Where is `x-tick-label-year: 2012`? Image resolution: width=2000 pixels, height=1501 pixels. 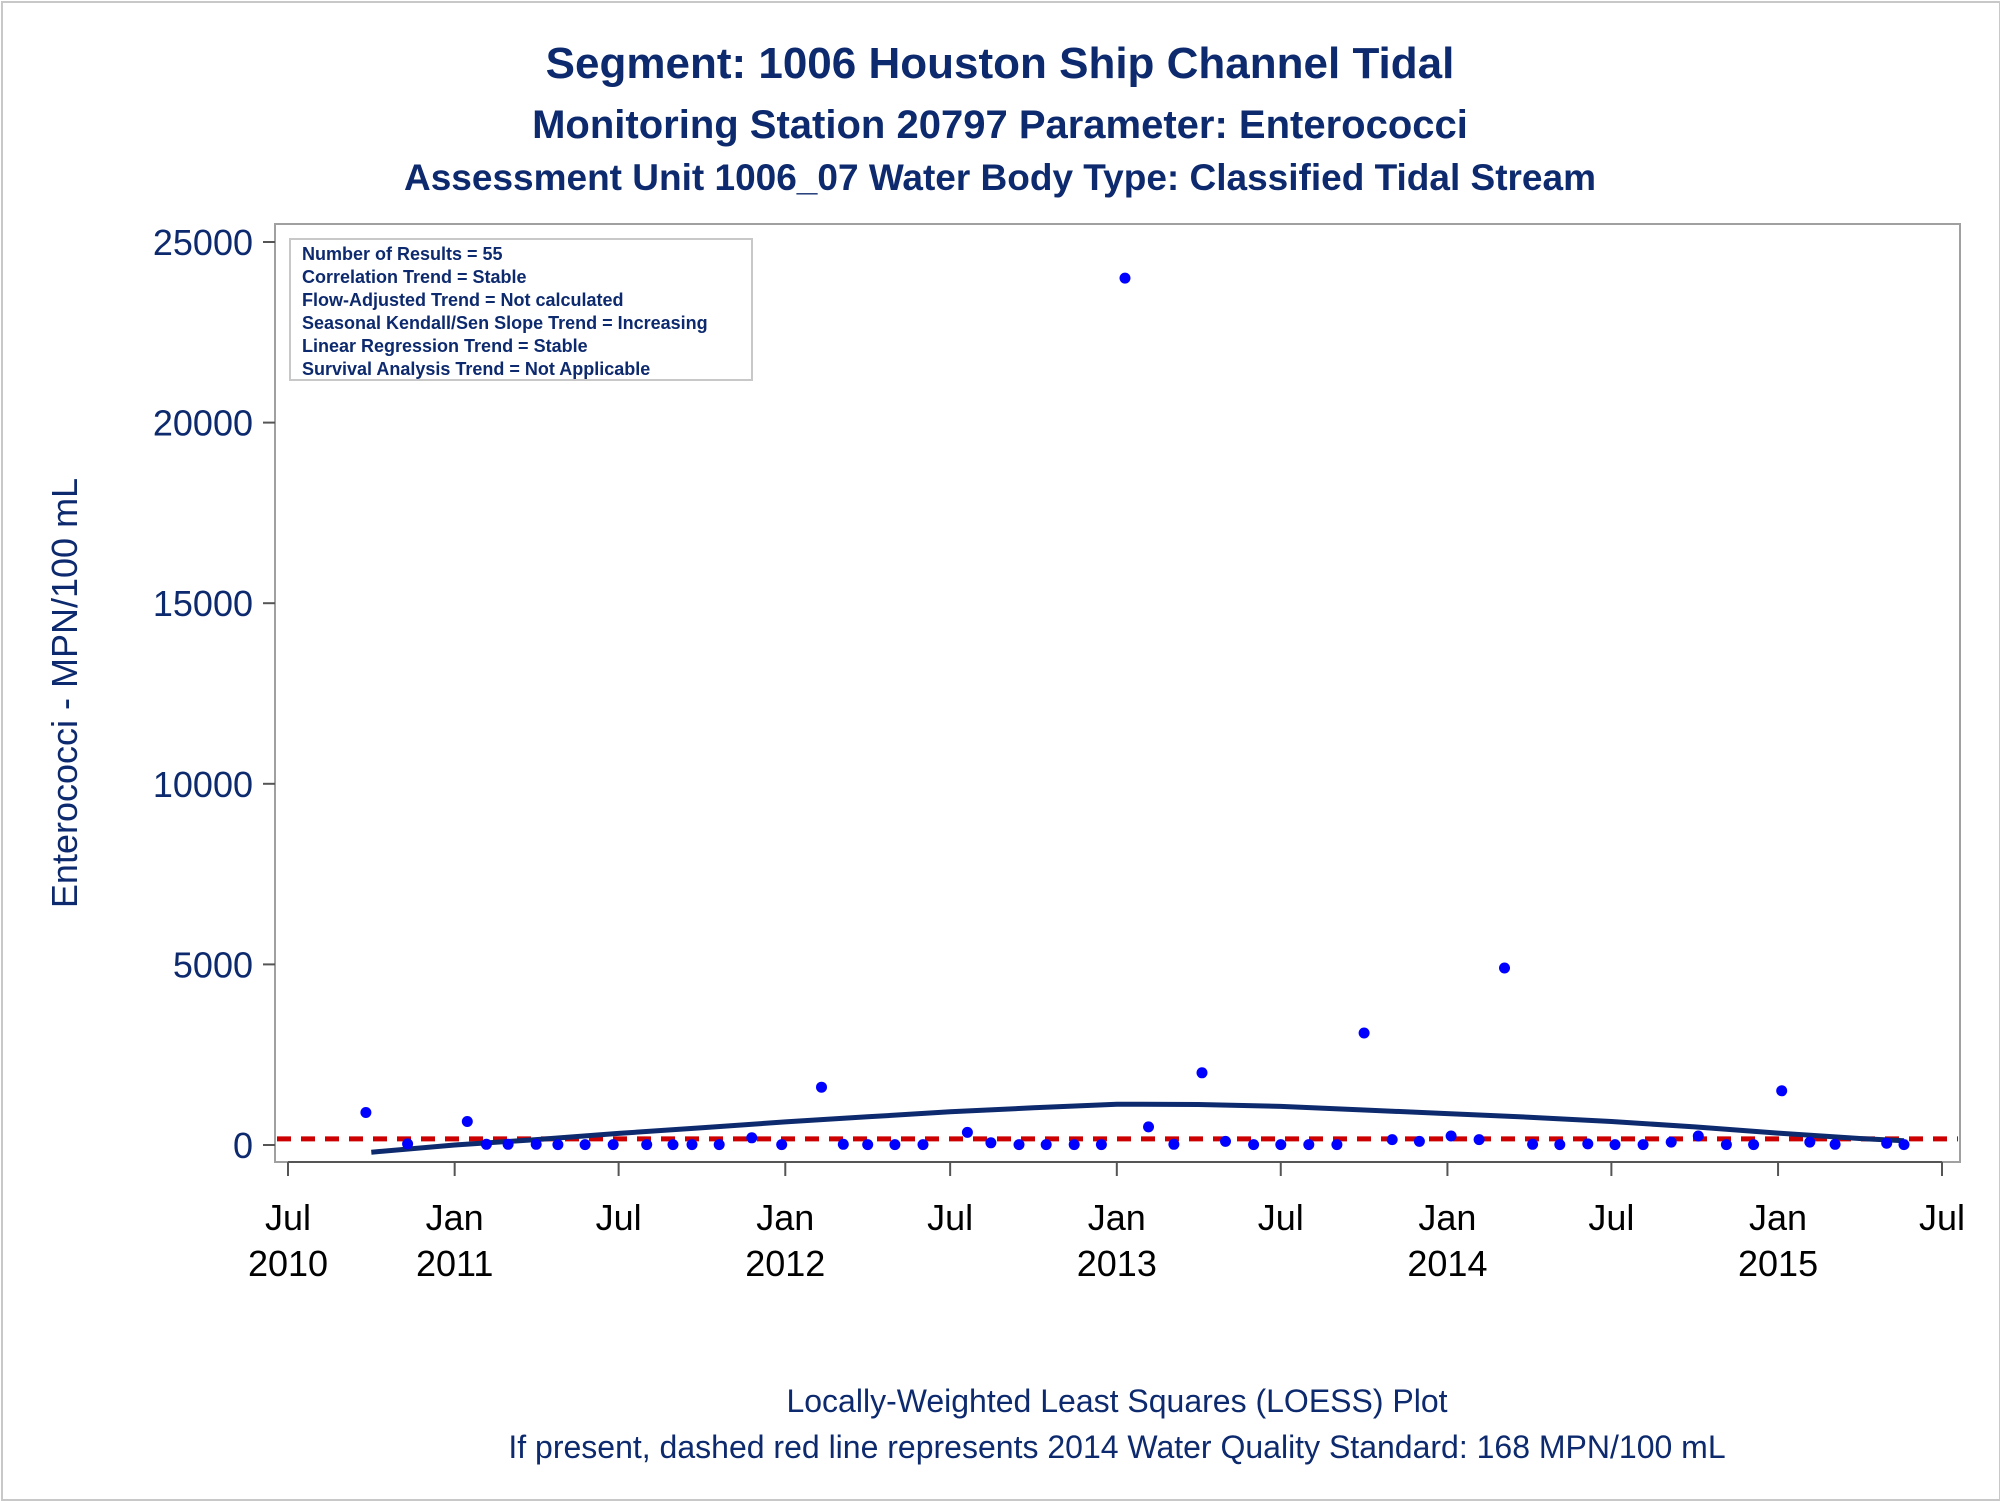 x-tick-label-year: 2012 is located at coordinates (785, 1263).